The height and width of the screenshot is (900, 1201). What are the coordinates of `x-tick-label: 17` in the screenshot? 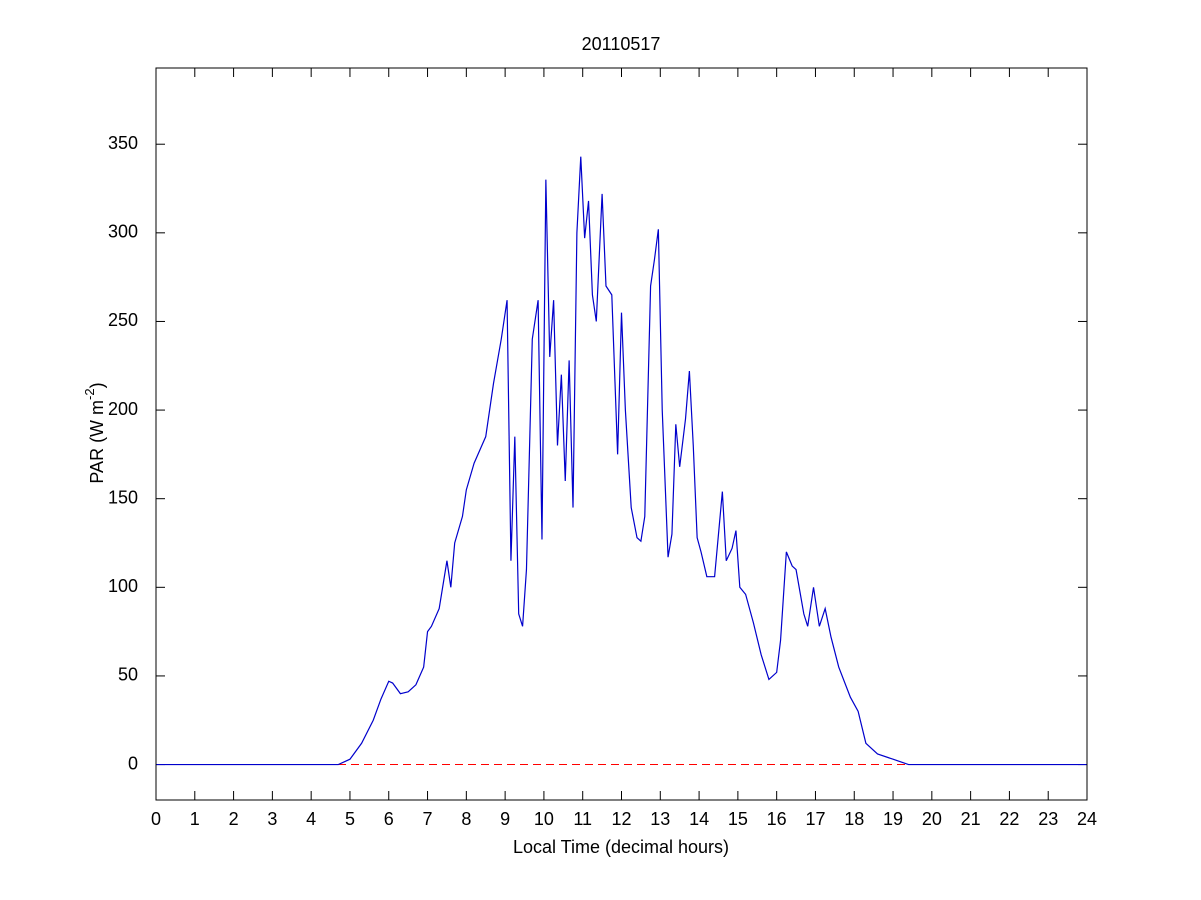 It's located at (815, 819).